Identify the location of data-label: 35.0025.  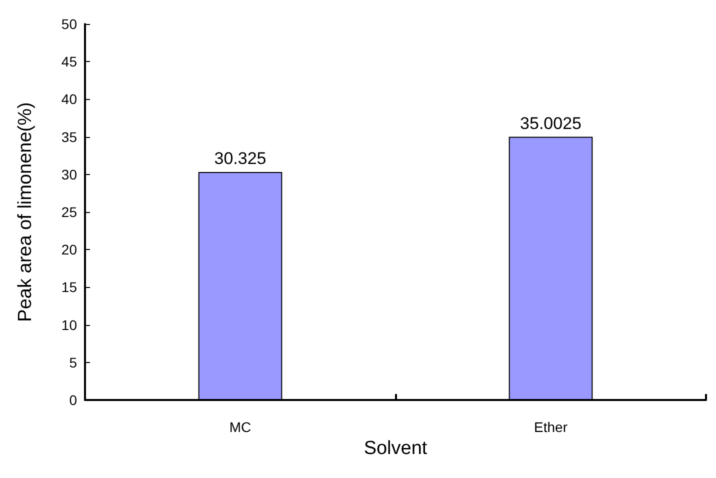
(551, 123).